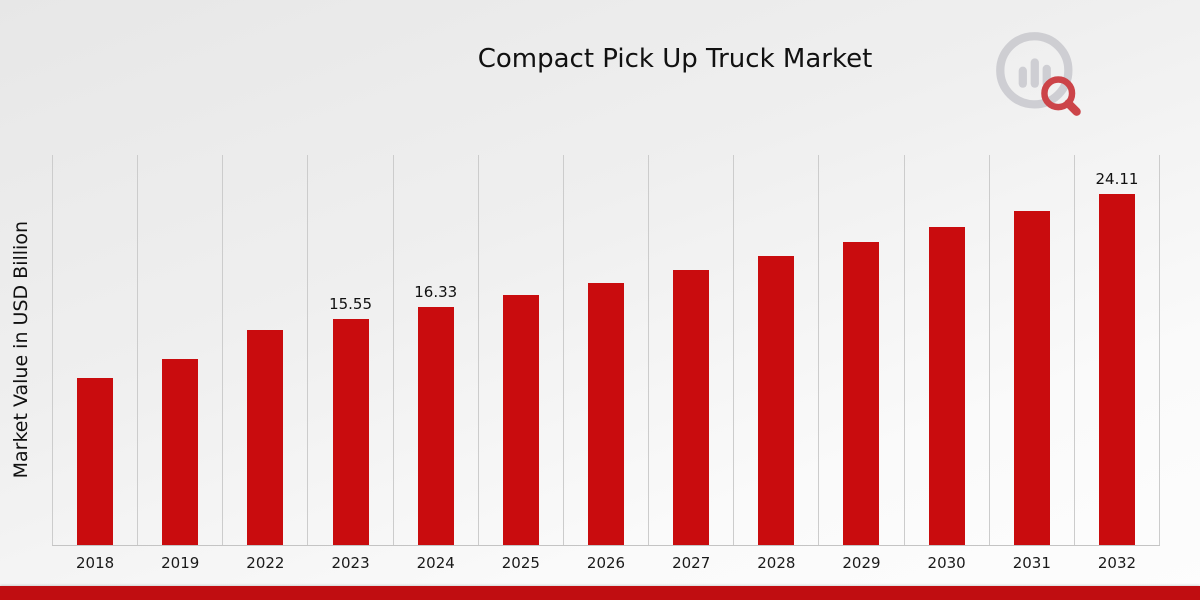  I want to click on category-cell: 15.55 2023, so click(349, 363).